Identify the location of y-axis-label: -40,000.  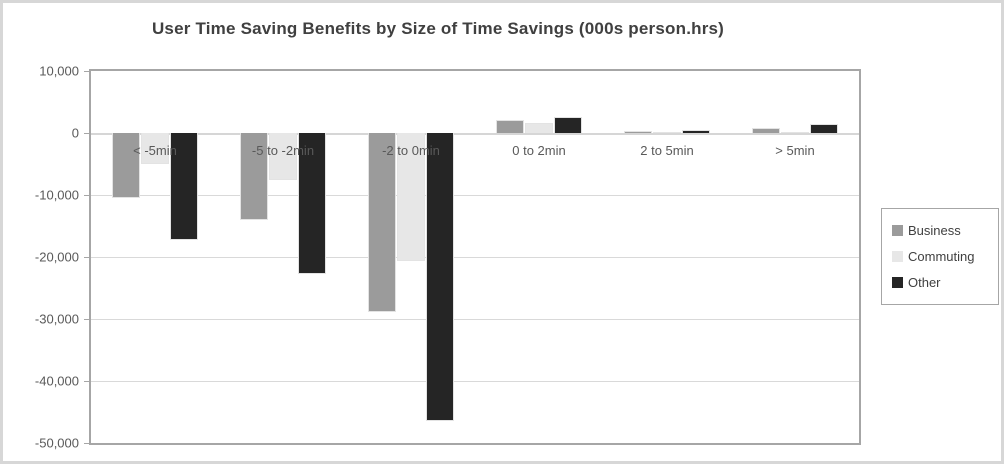
(56, 381).